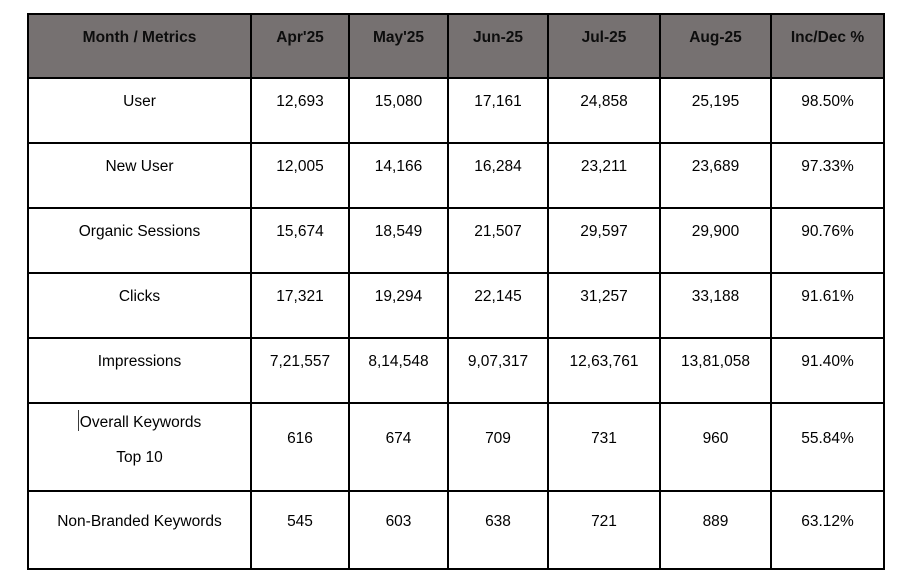 The height and width of the screenshot is (580, 902). I want to click on value-cell: 29,900, so click(715, 240).